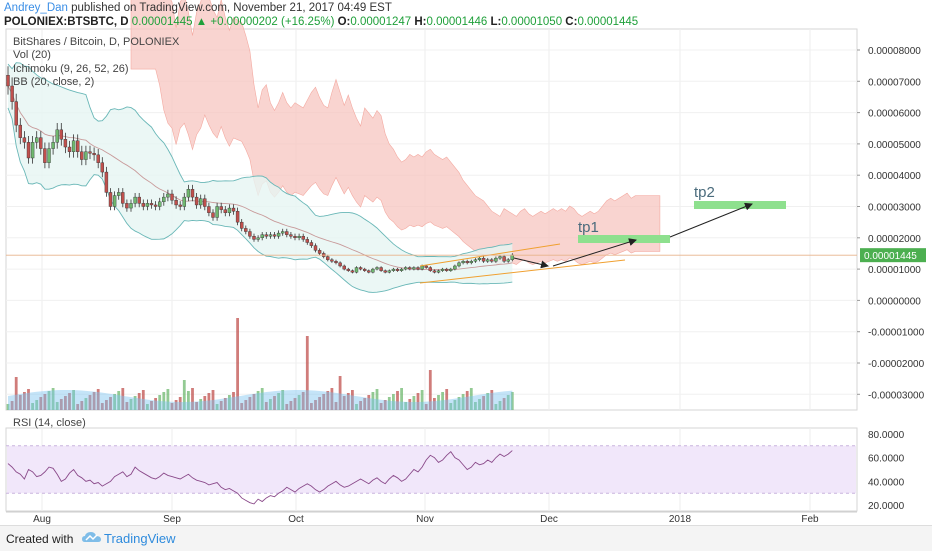 Image resolution: width=932 pixels, height=551 pixels. Describe the element at coordinates (886, 506) in the screenshot. I see `rsi-tick-label: 20.0000` at that location.